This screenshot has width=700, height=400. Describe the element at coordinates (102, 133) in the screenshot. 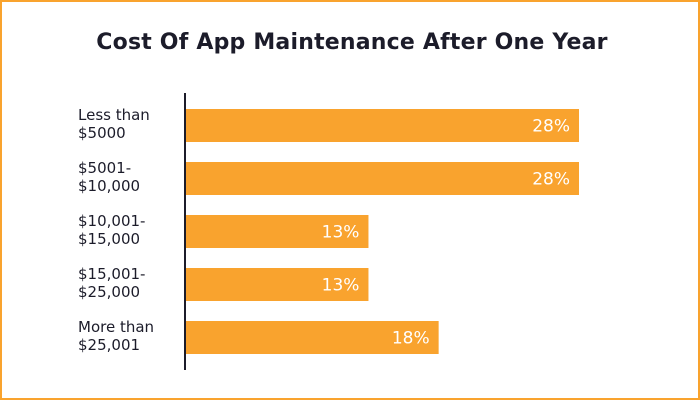

I see `category-label-line: $5000` at that location.